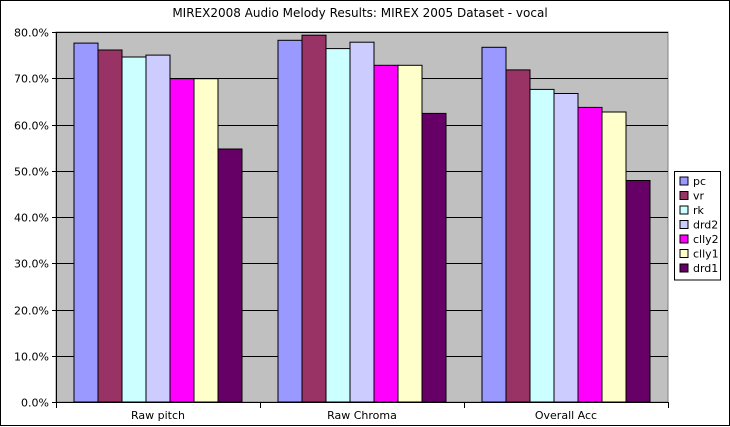 The image size is (730, 427). What do you see at coordinates (706, 239) in the screenshot?
I see `legend-label-clly2: clly2` at bounding box center [706, 239].